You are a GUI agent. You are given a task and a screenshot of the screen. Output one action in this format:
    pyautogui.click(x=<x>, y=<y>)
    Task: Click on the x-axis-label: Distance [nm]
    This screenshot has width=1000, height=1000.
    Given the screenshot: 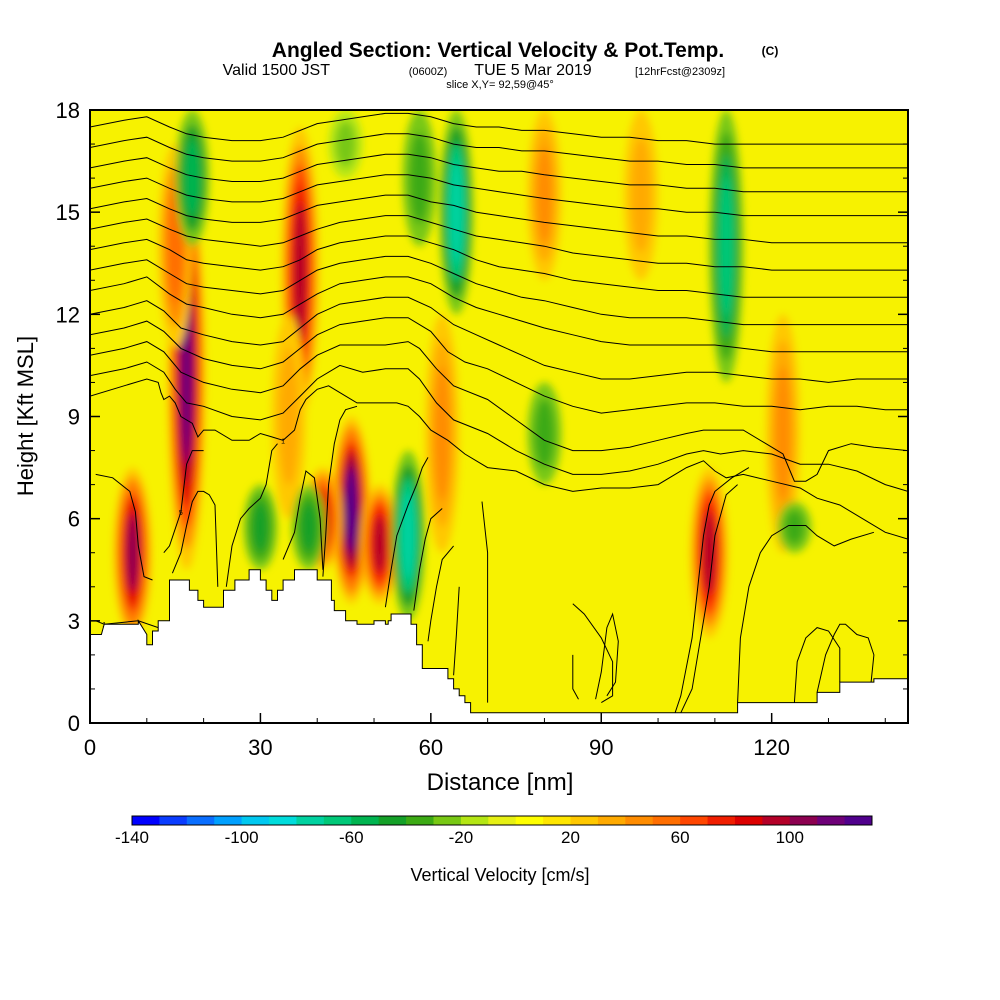 What is the action you would take?
    pyautogui.click(x=500, y=782)
    